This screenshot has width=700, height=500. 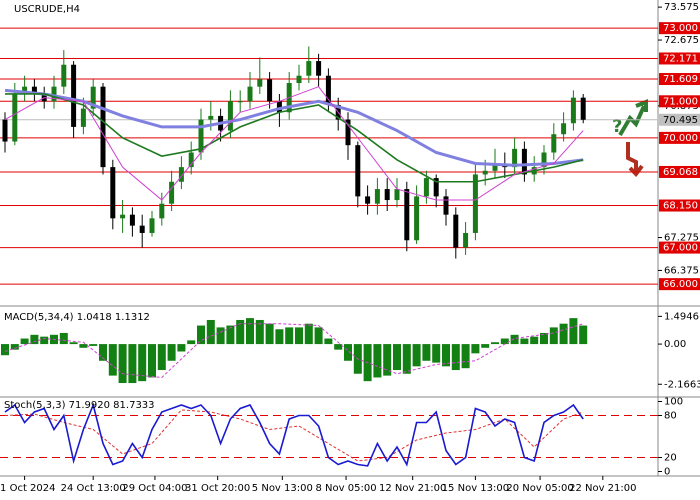 I want to click on moving-average, so click(x=294, y=138).